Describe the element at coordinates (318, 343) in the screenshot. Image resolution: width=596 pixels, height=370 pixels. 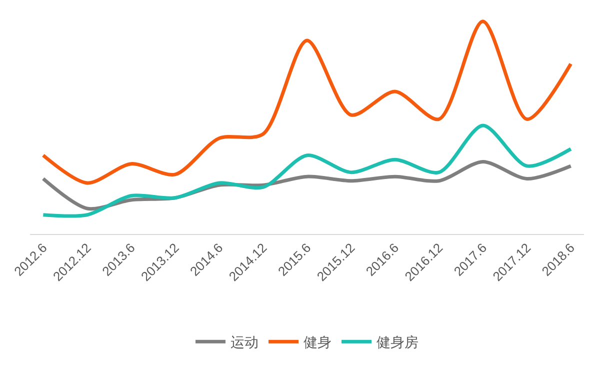
I see `legend-label: 健身` at that location.